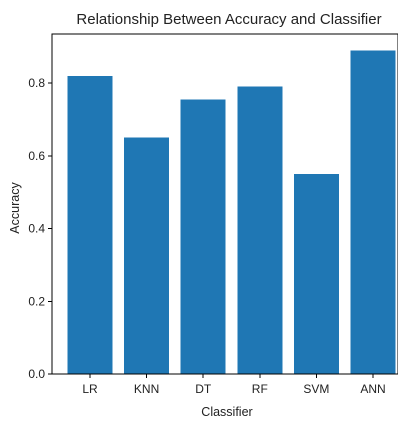 The width and height of the screenshot is (398, 423). I want to click on bar-ann, so click(373, 212).